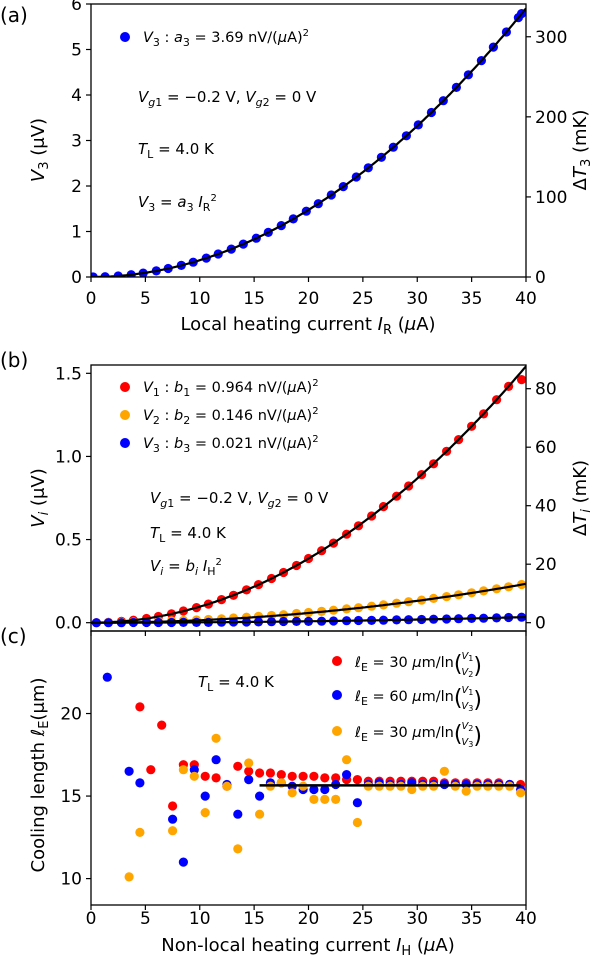 The width and height of the screenshot is (602, 955). Describe the element at coordinates (236, 683) in the screenshot. I see `panel-c-temperature-annotation: TL = 4.0 K` at that location.